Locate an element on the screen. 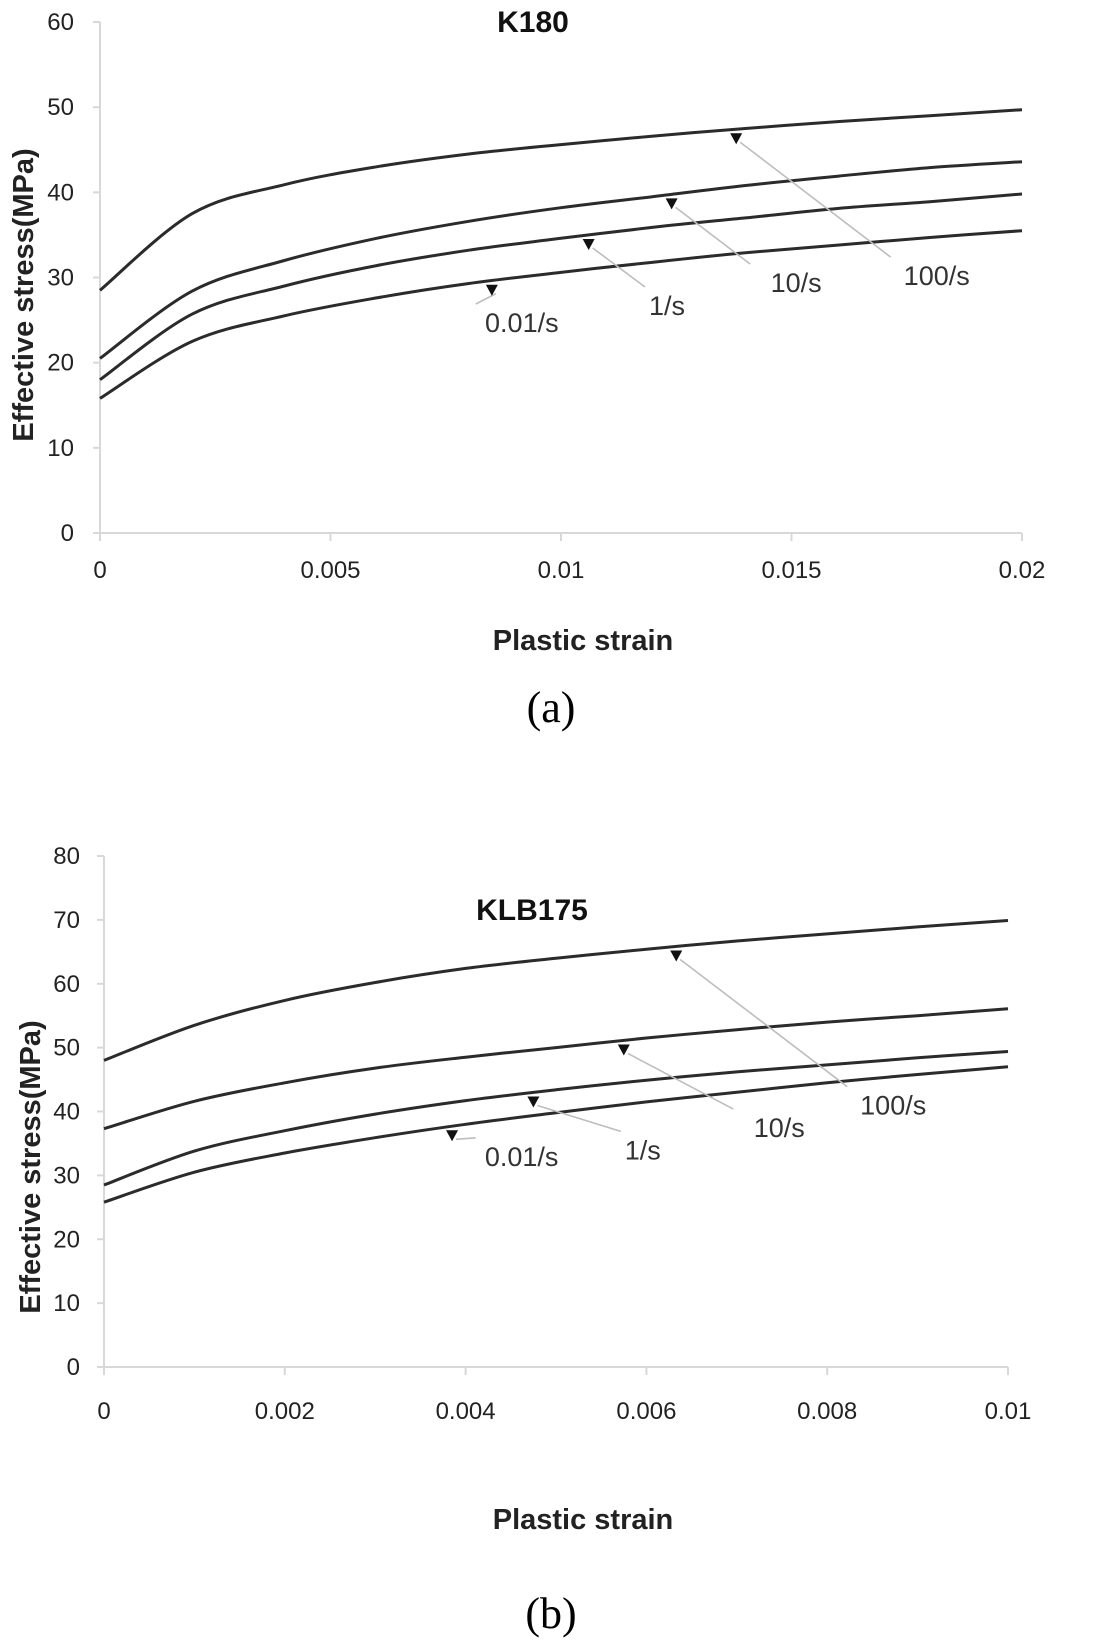 This screenshot has height=1642, width=1102. x-tick-label: 0.02 is located at coordinates (1022, 570).